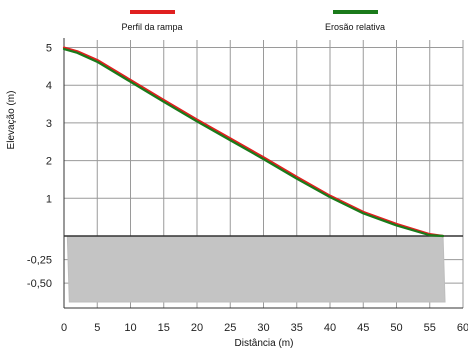  What do you see at coordinates (39, 284) in the screenshot?
I see `y-tick-label-lower-1: -0,50` at bounding box center [39, 284].